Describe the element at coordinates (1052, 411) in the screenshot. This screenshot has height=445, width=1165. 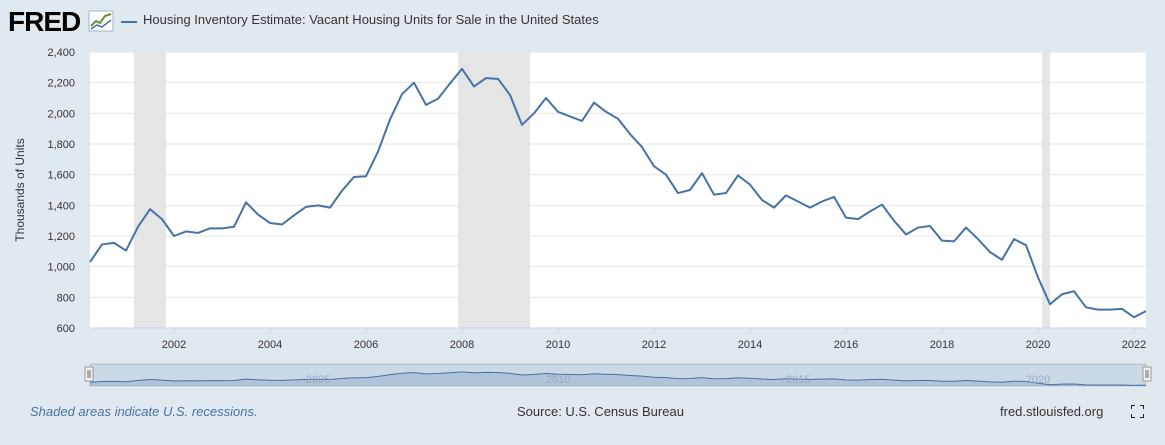
I see `site-link: fred.stlouisfed.org` at that location.